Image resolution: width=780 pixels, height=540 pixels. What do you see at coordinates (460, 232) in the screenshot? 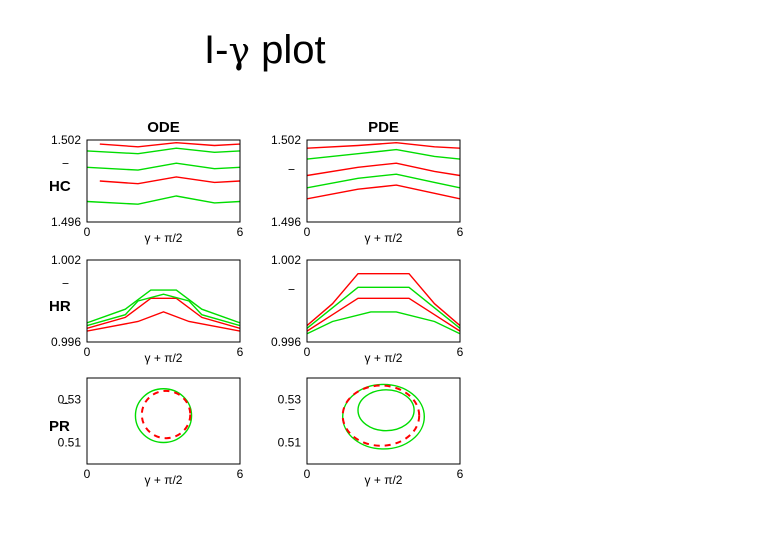
I see `pde-hc-xtick-1: 6` at bounding box center [460, 232].